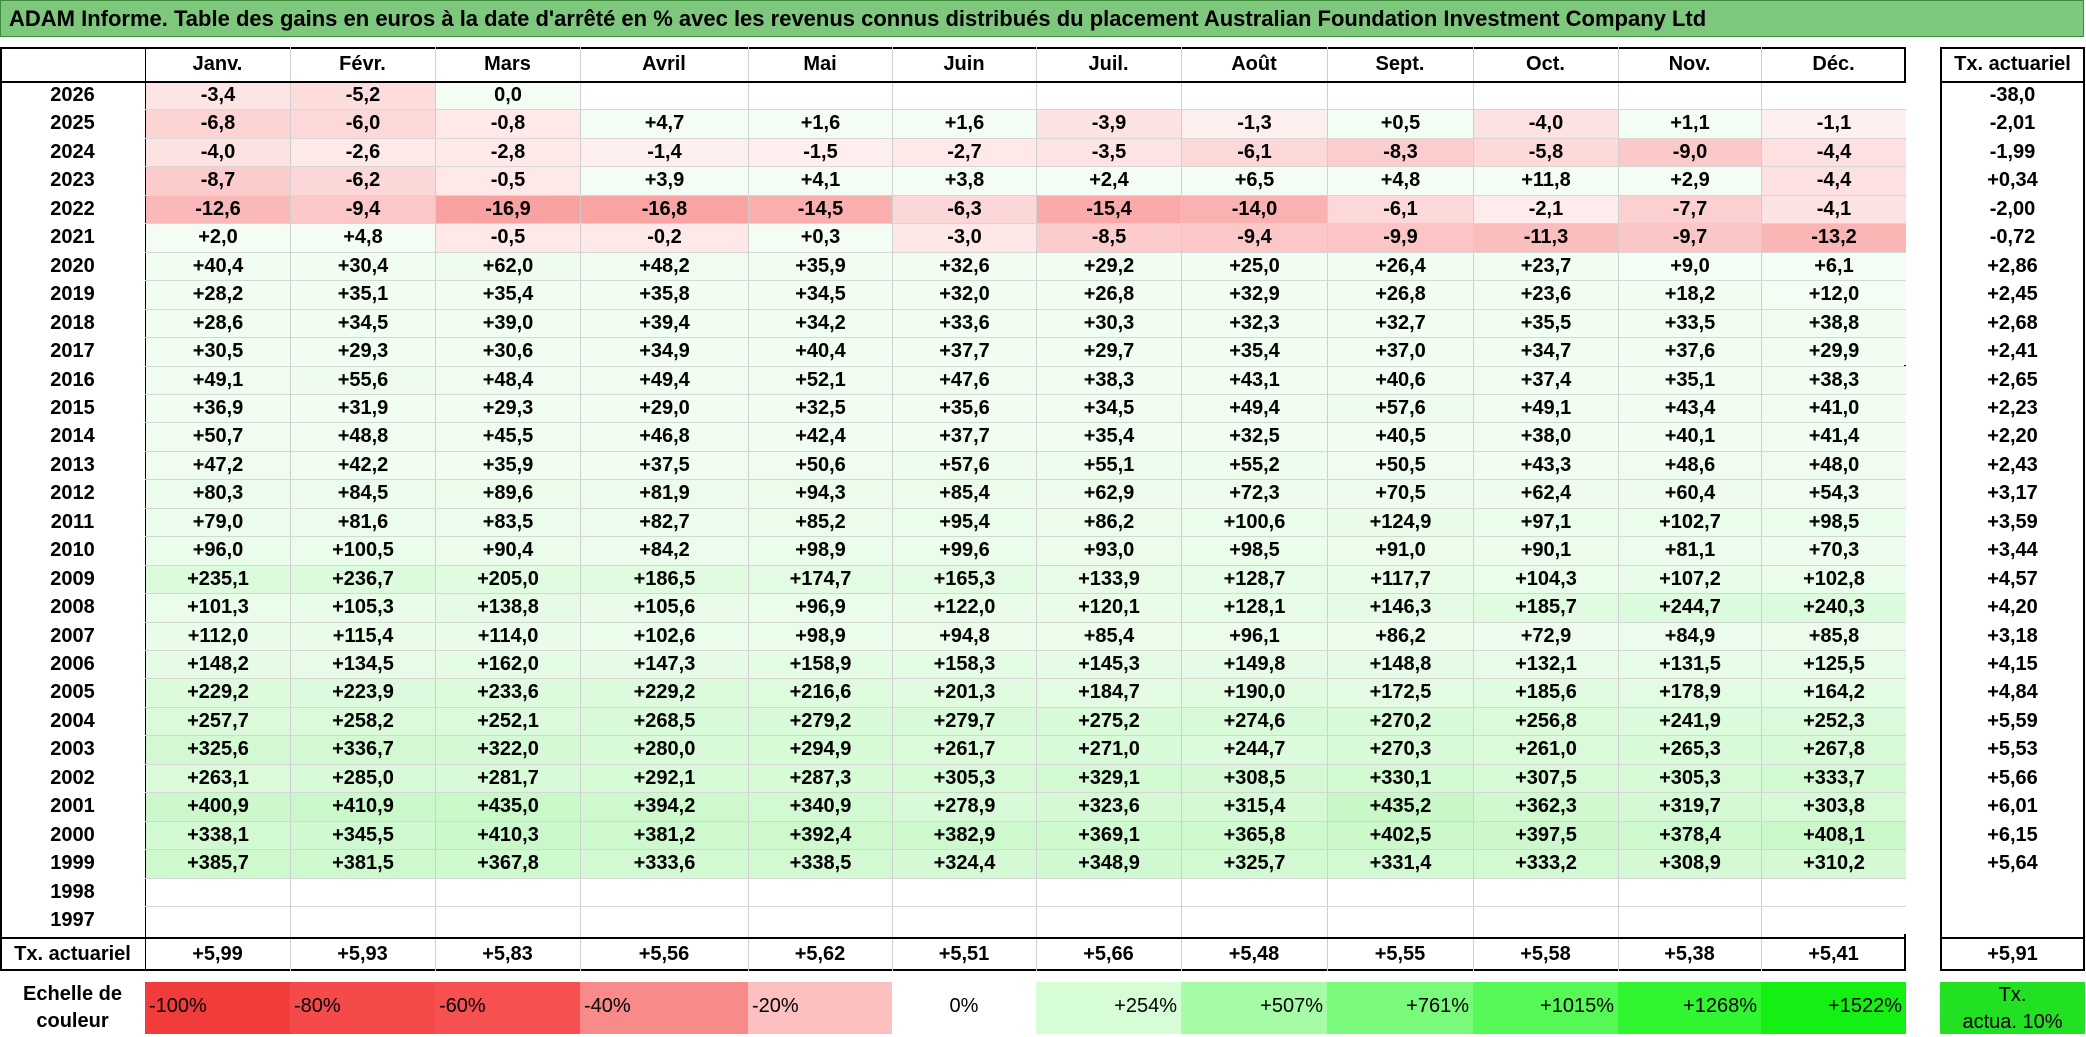 The height and width of the screenshot is (1037, 2086). Describe the element at coordinates (363, 380) in the screenshot. I see `table-cell: +55,6` at that location.